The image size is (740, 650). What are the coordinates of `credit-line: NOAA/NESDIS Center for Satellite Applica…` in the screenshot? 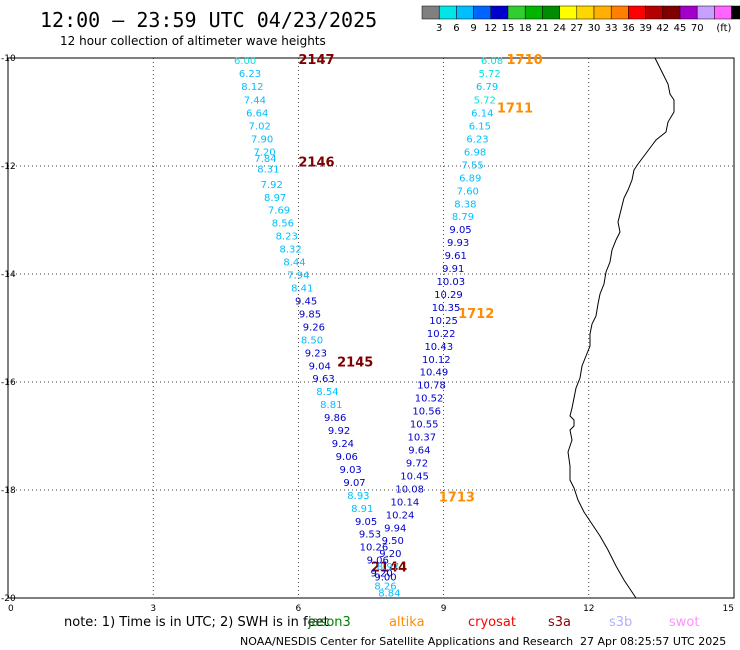 It's located at (406, 641).